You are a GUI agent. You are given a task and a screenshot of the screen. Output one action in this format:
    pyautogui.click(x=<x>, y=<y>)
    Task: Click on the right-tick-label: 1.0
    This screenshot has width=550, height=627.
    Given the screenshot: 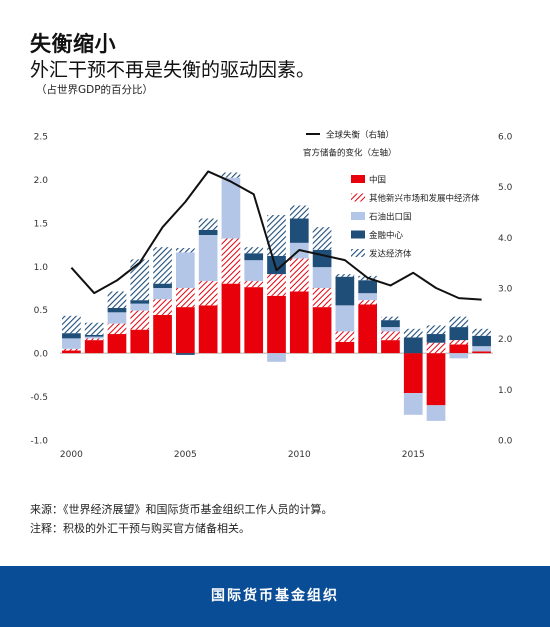 What is the action you would take?
    pyautogui.click(x=505, y=391)
    